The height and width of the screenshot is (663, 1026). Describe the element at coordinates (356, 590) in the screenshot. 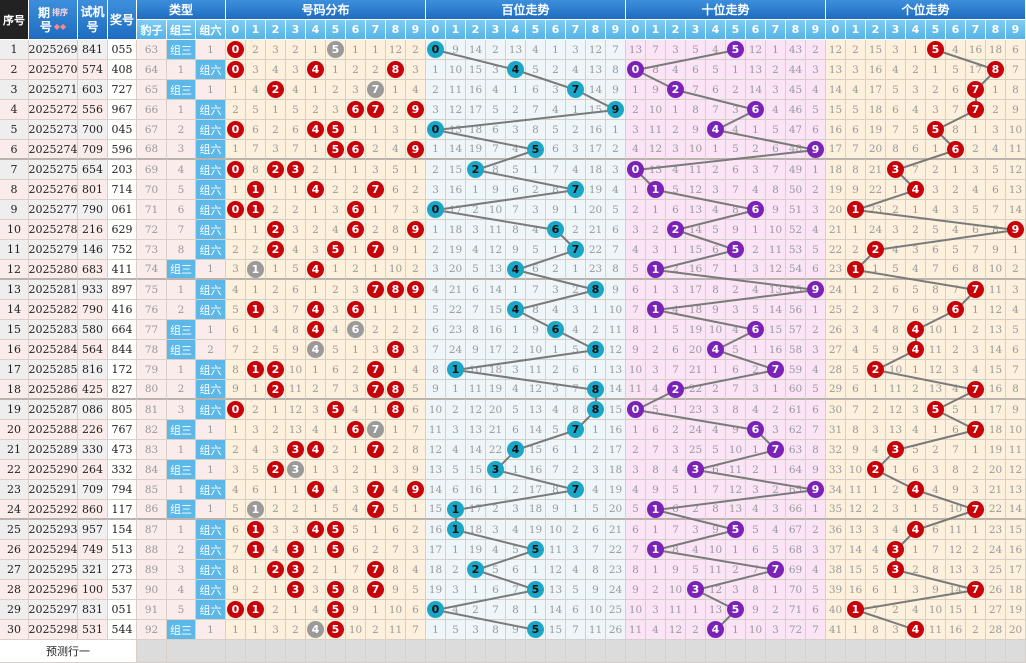

I see `distribution-omission-cell: 8` at that location.